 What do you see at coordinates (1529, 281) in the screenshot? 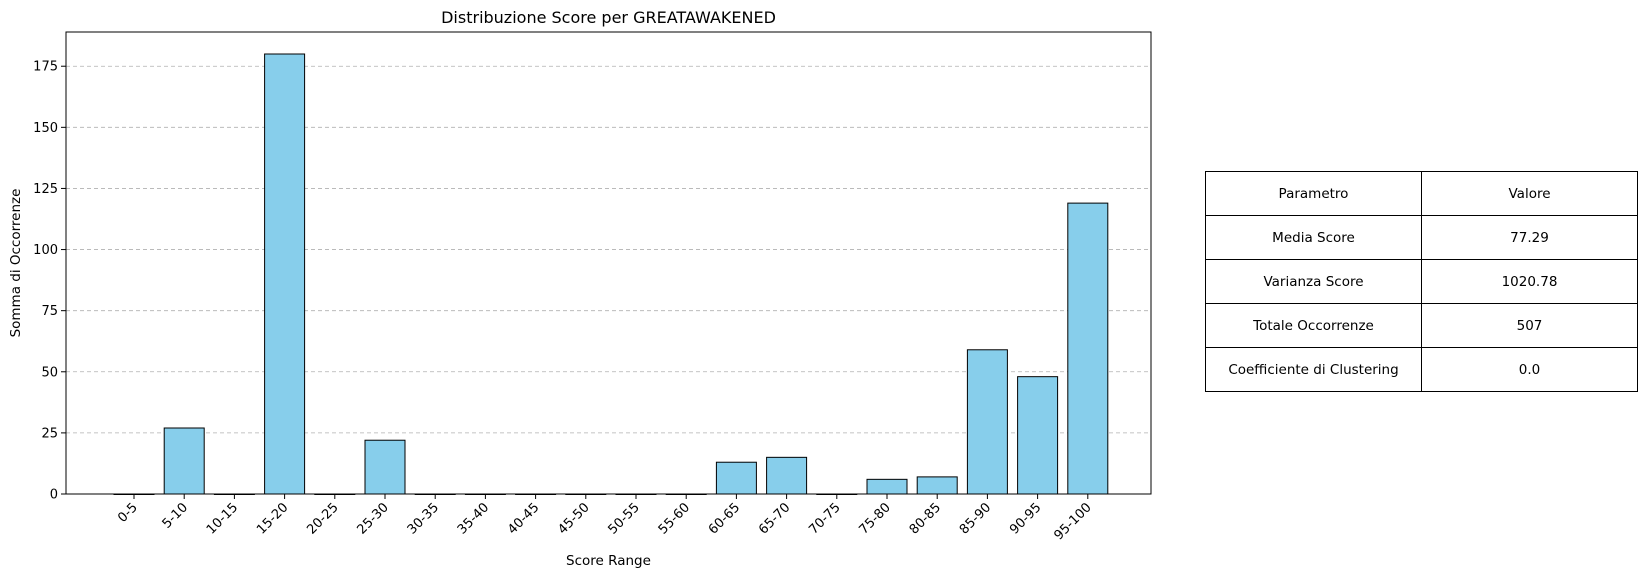
I see `table-cell-value: 1020.78` at bounding box center [1529, 281].